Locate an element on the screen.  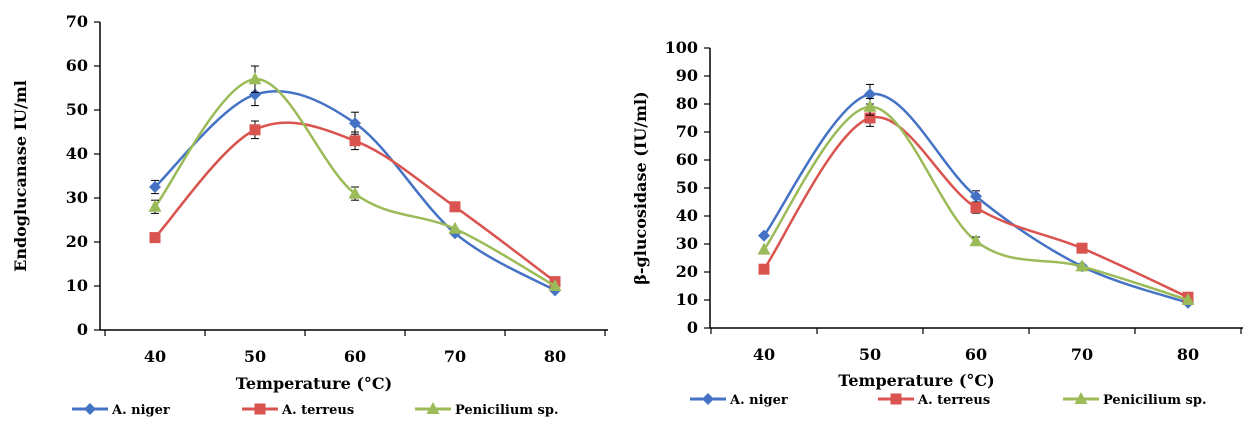
y-tick-label: 90 is located at coordinates (687, 75).